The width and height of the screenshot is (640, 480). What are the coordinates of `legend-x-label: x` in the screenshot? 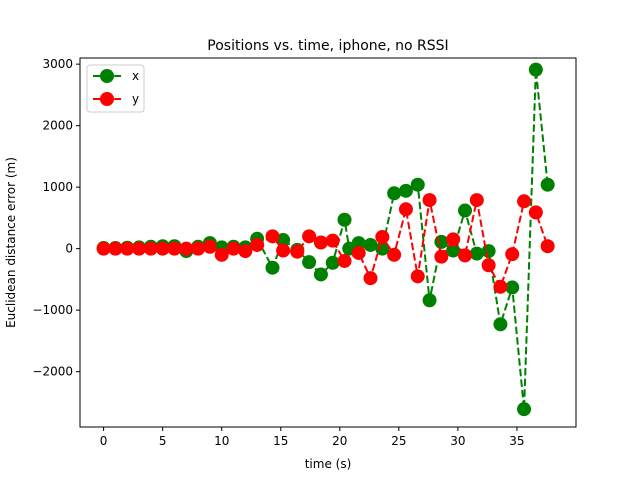 It's located at (135, 76).